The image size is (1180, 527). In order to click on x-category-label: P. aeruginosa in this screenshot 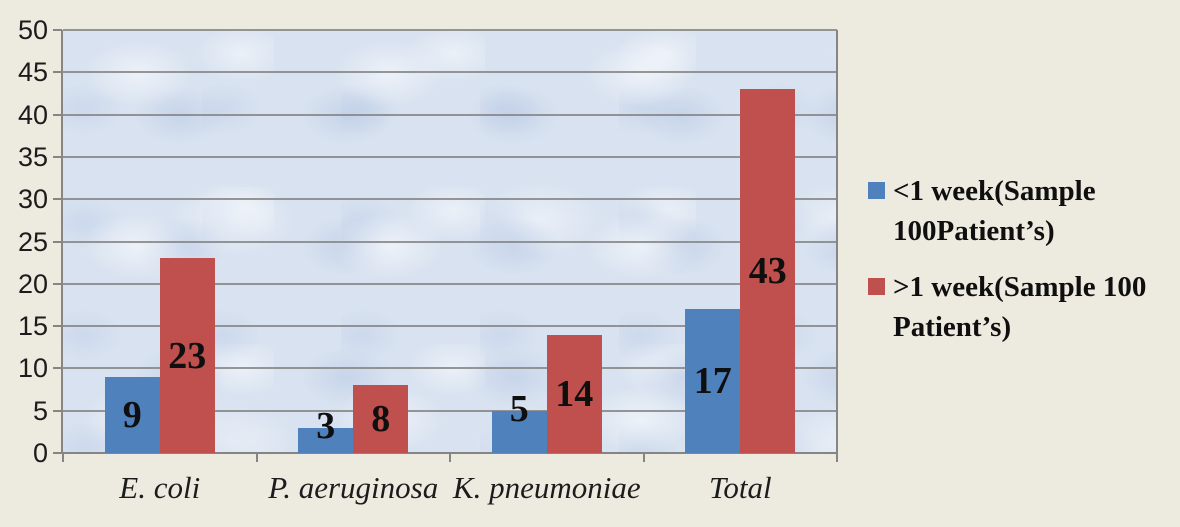, I will do `click(353, 487)`.